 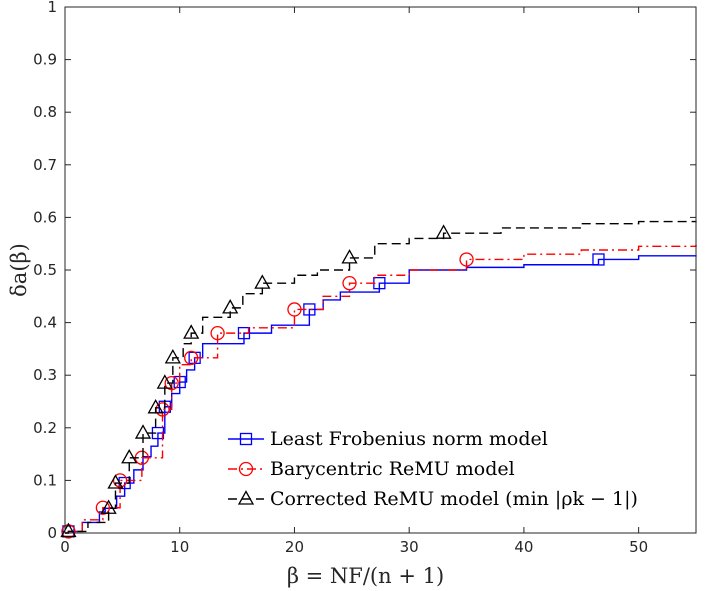 I want to click on y-tick-label: 0.1, so click(x=45, y=480).